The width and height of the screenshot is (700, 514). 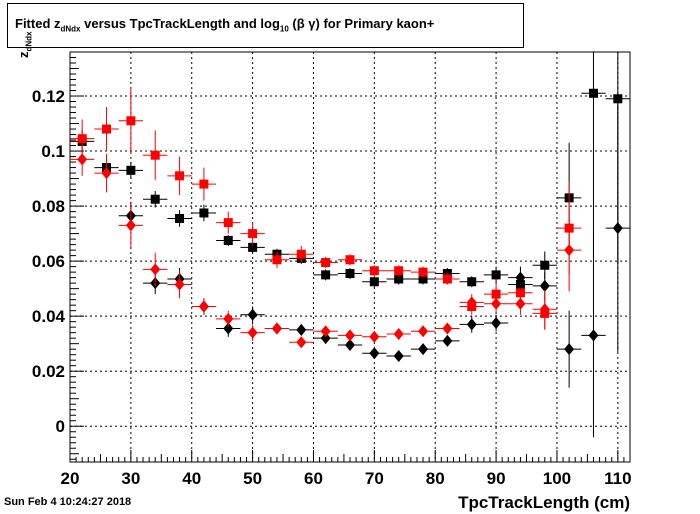 What do you see at coordinates (48, 371) in the screenshot?
I see `y-tick-label: 0.02` at bounding box center [48, 371].